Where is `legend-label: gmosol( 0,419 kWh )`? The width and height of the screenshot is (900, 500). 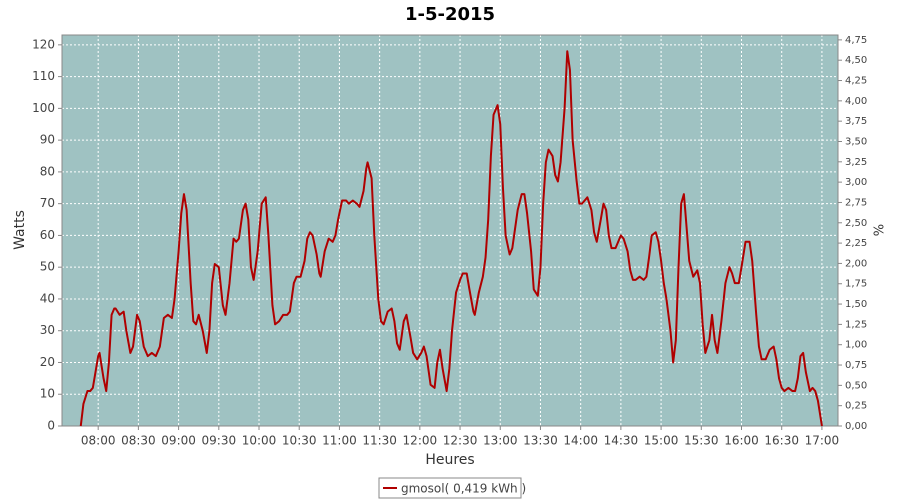 legend-label: gmosol( 0,419 kWh ) is located at coordinates (463, 489).